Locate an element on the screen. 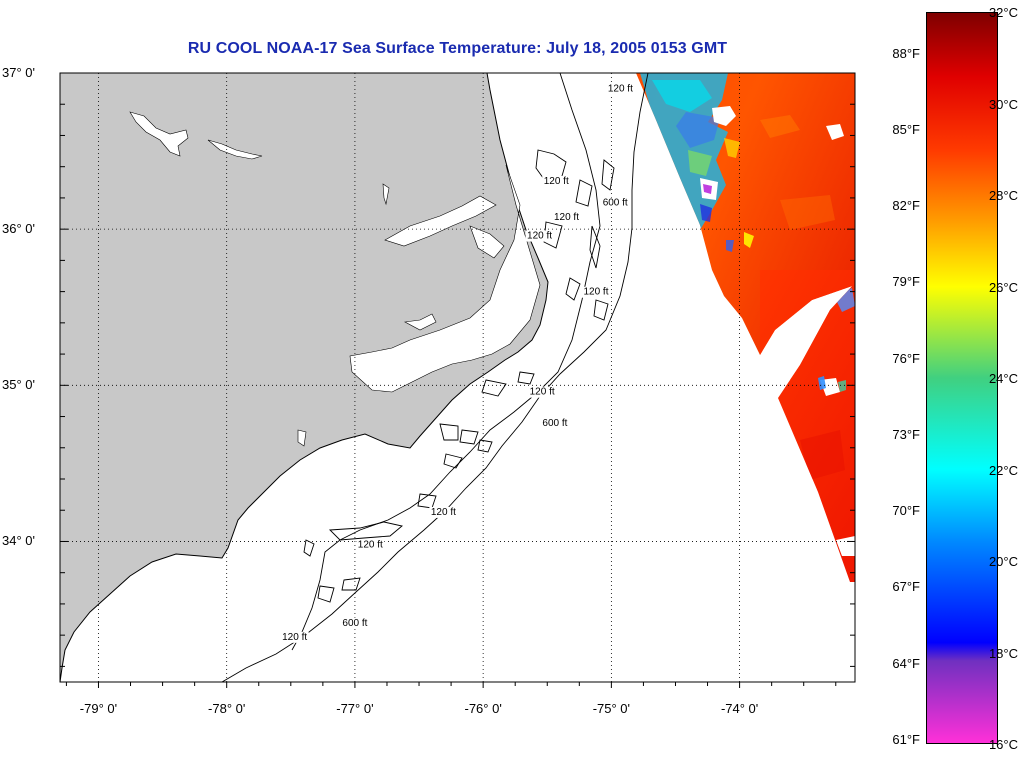  lon-tick-label: -75° 0' is located at coordinates (611, 708).